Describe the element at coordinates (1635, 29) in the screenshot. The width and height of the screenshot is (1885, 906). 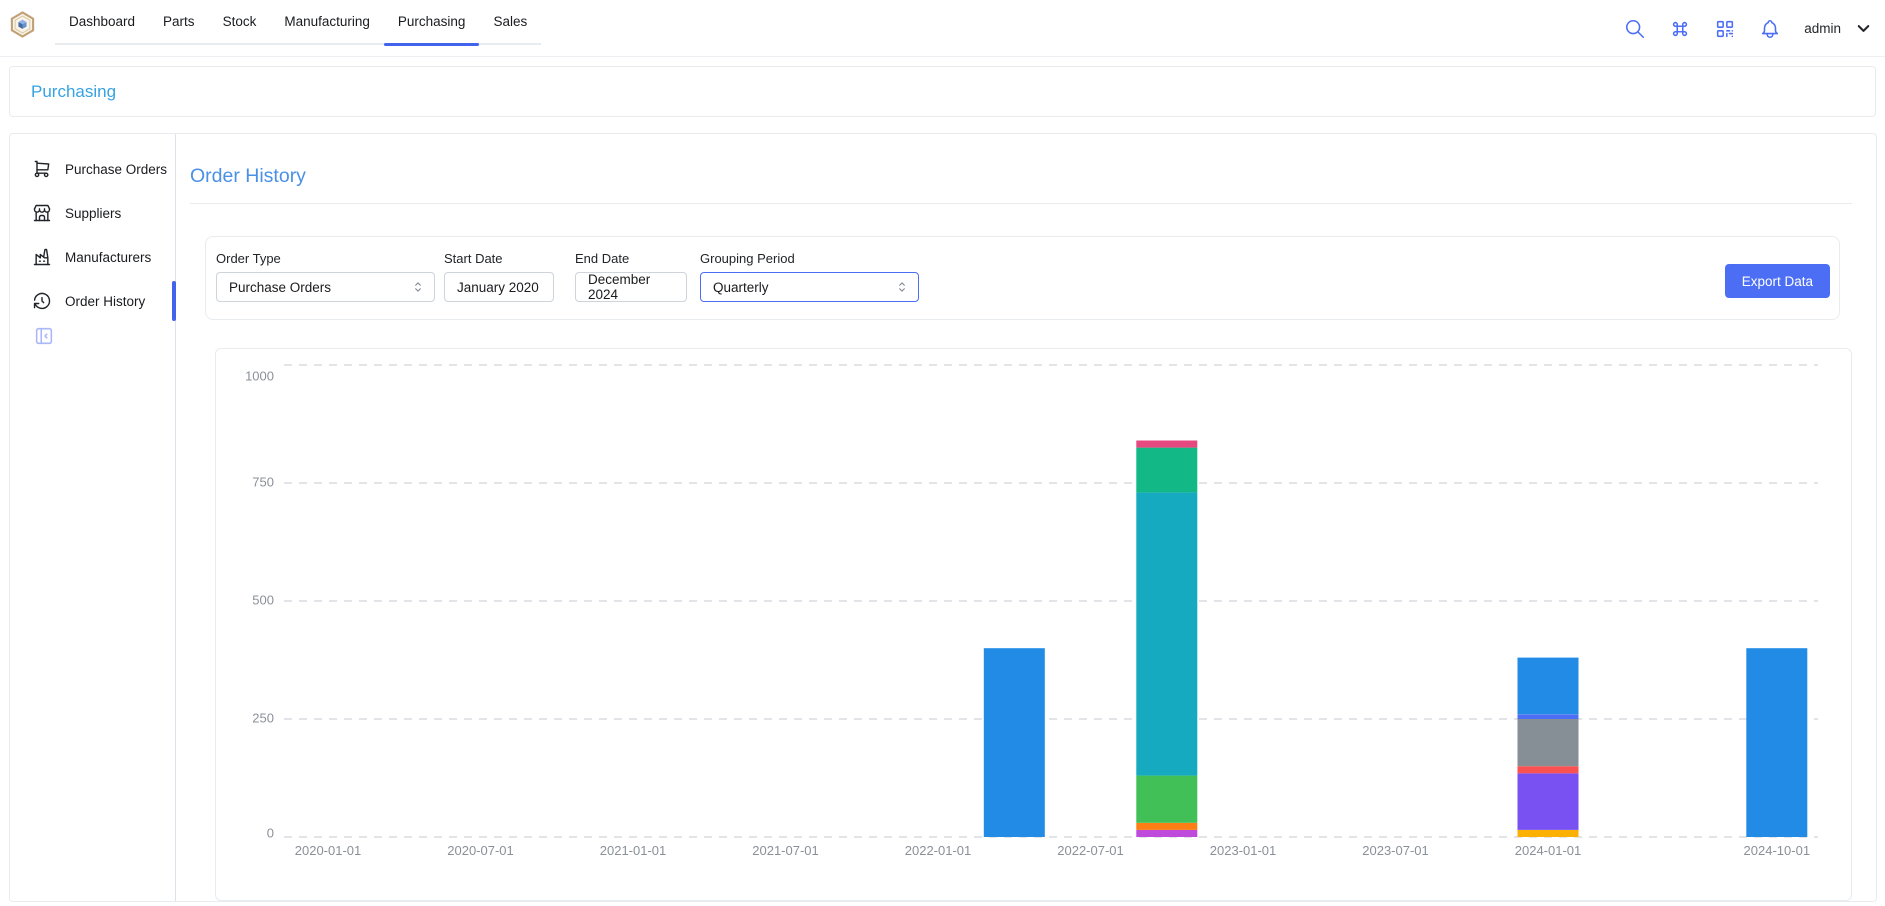
I see `search-icon` at that location.